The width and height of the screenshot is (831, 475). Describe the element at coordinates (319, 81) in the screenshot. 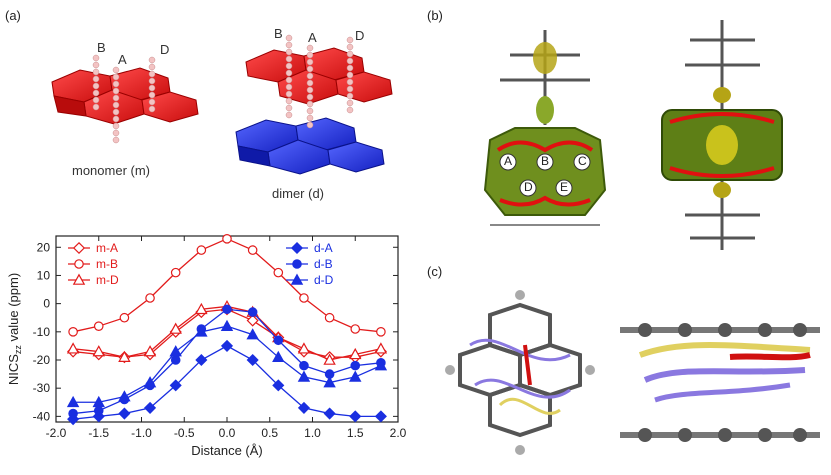

I see `dimer-probes` at that location.